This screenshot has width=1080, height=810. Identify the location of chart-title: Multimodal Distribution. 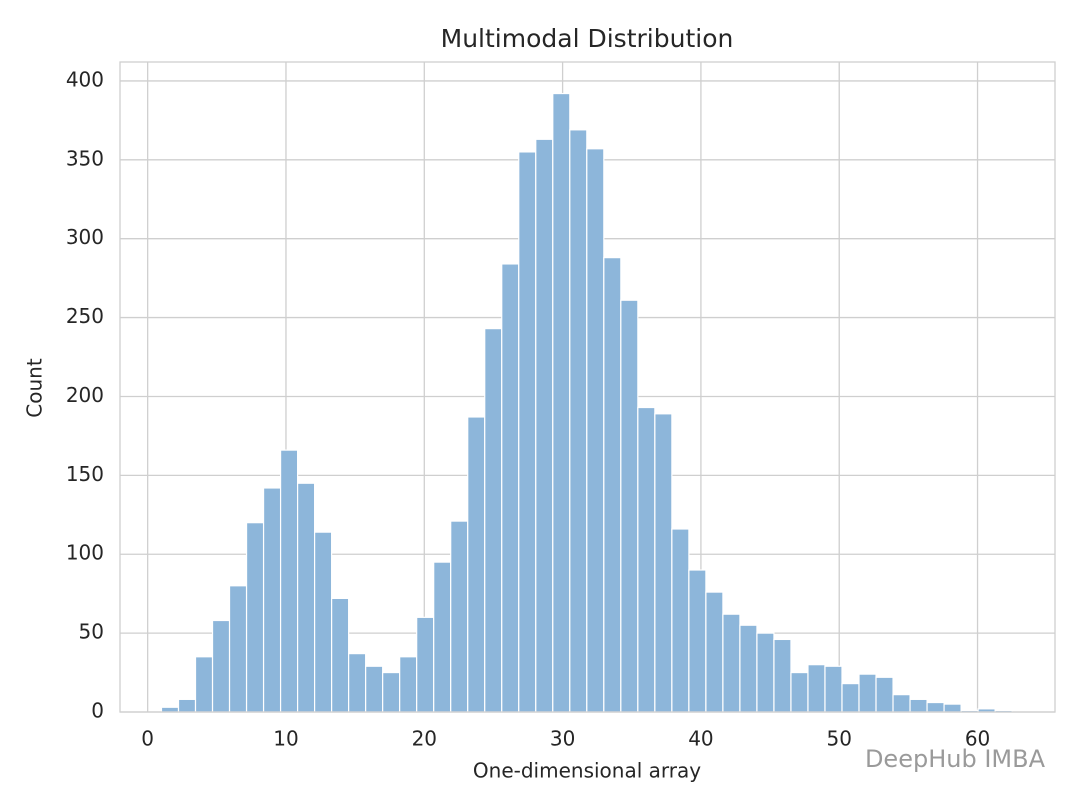
(587, 38).